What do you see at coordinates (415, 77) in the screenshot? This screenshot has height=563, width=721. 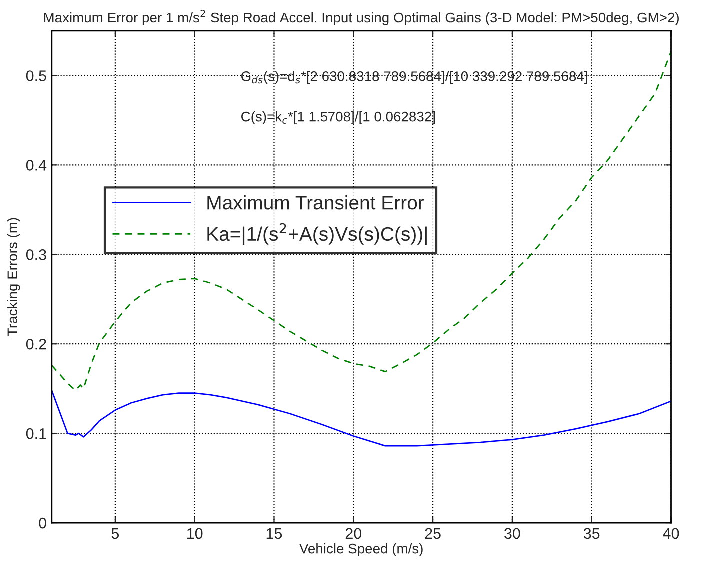 I see `annotation: G$_{ds}$(s)=d$_{s}$*[2 630.8318 789.5684]/[10 339.292 789.5684]` at bounding box center [415, 77].